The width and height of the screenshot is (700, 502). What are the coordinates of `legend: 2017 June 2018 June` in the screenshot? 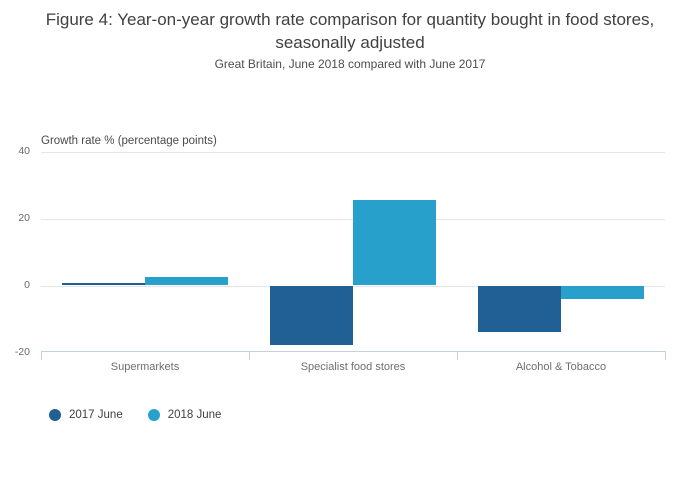 It's located at (147, 415).